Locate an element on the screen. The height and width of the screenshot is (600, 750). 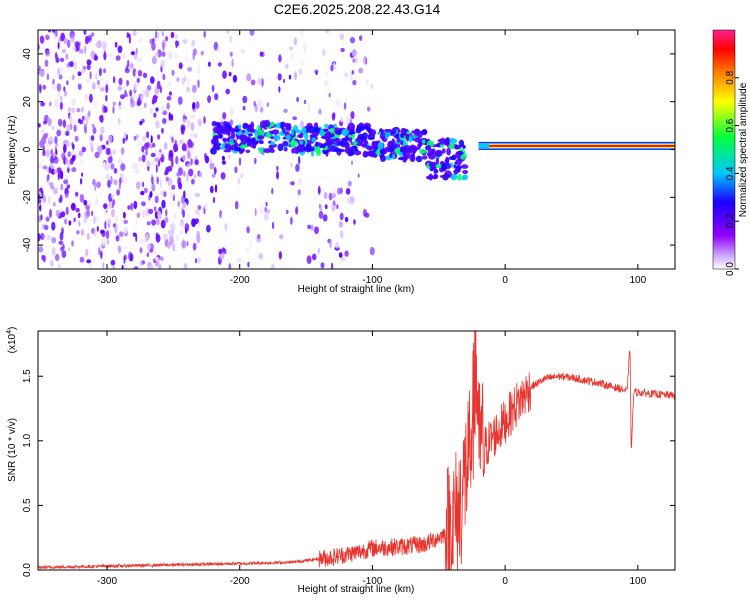
x-tick-label: 100 is located at coordinates (637, 581).